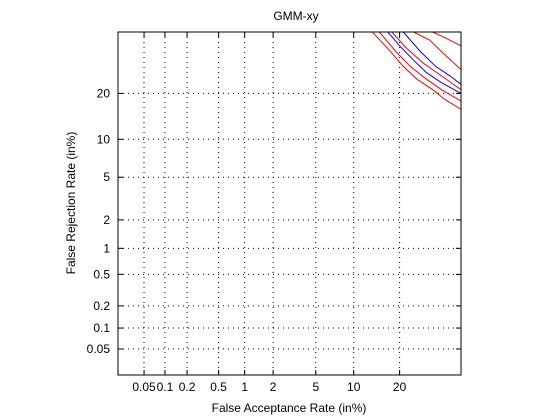  What do you see at coordinates (244, 387) in the screenshot?
I see `x-tick-label: 1` at bounding box center [244, 387].